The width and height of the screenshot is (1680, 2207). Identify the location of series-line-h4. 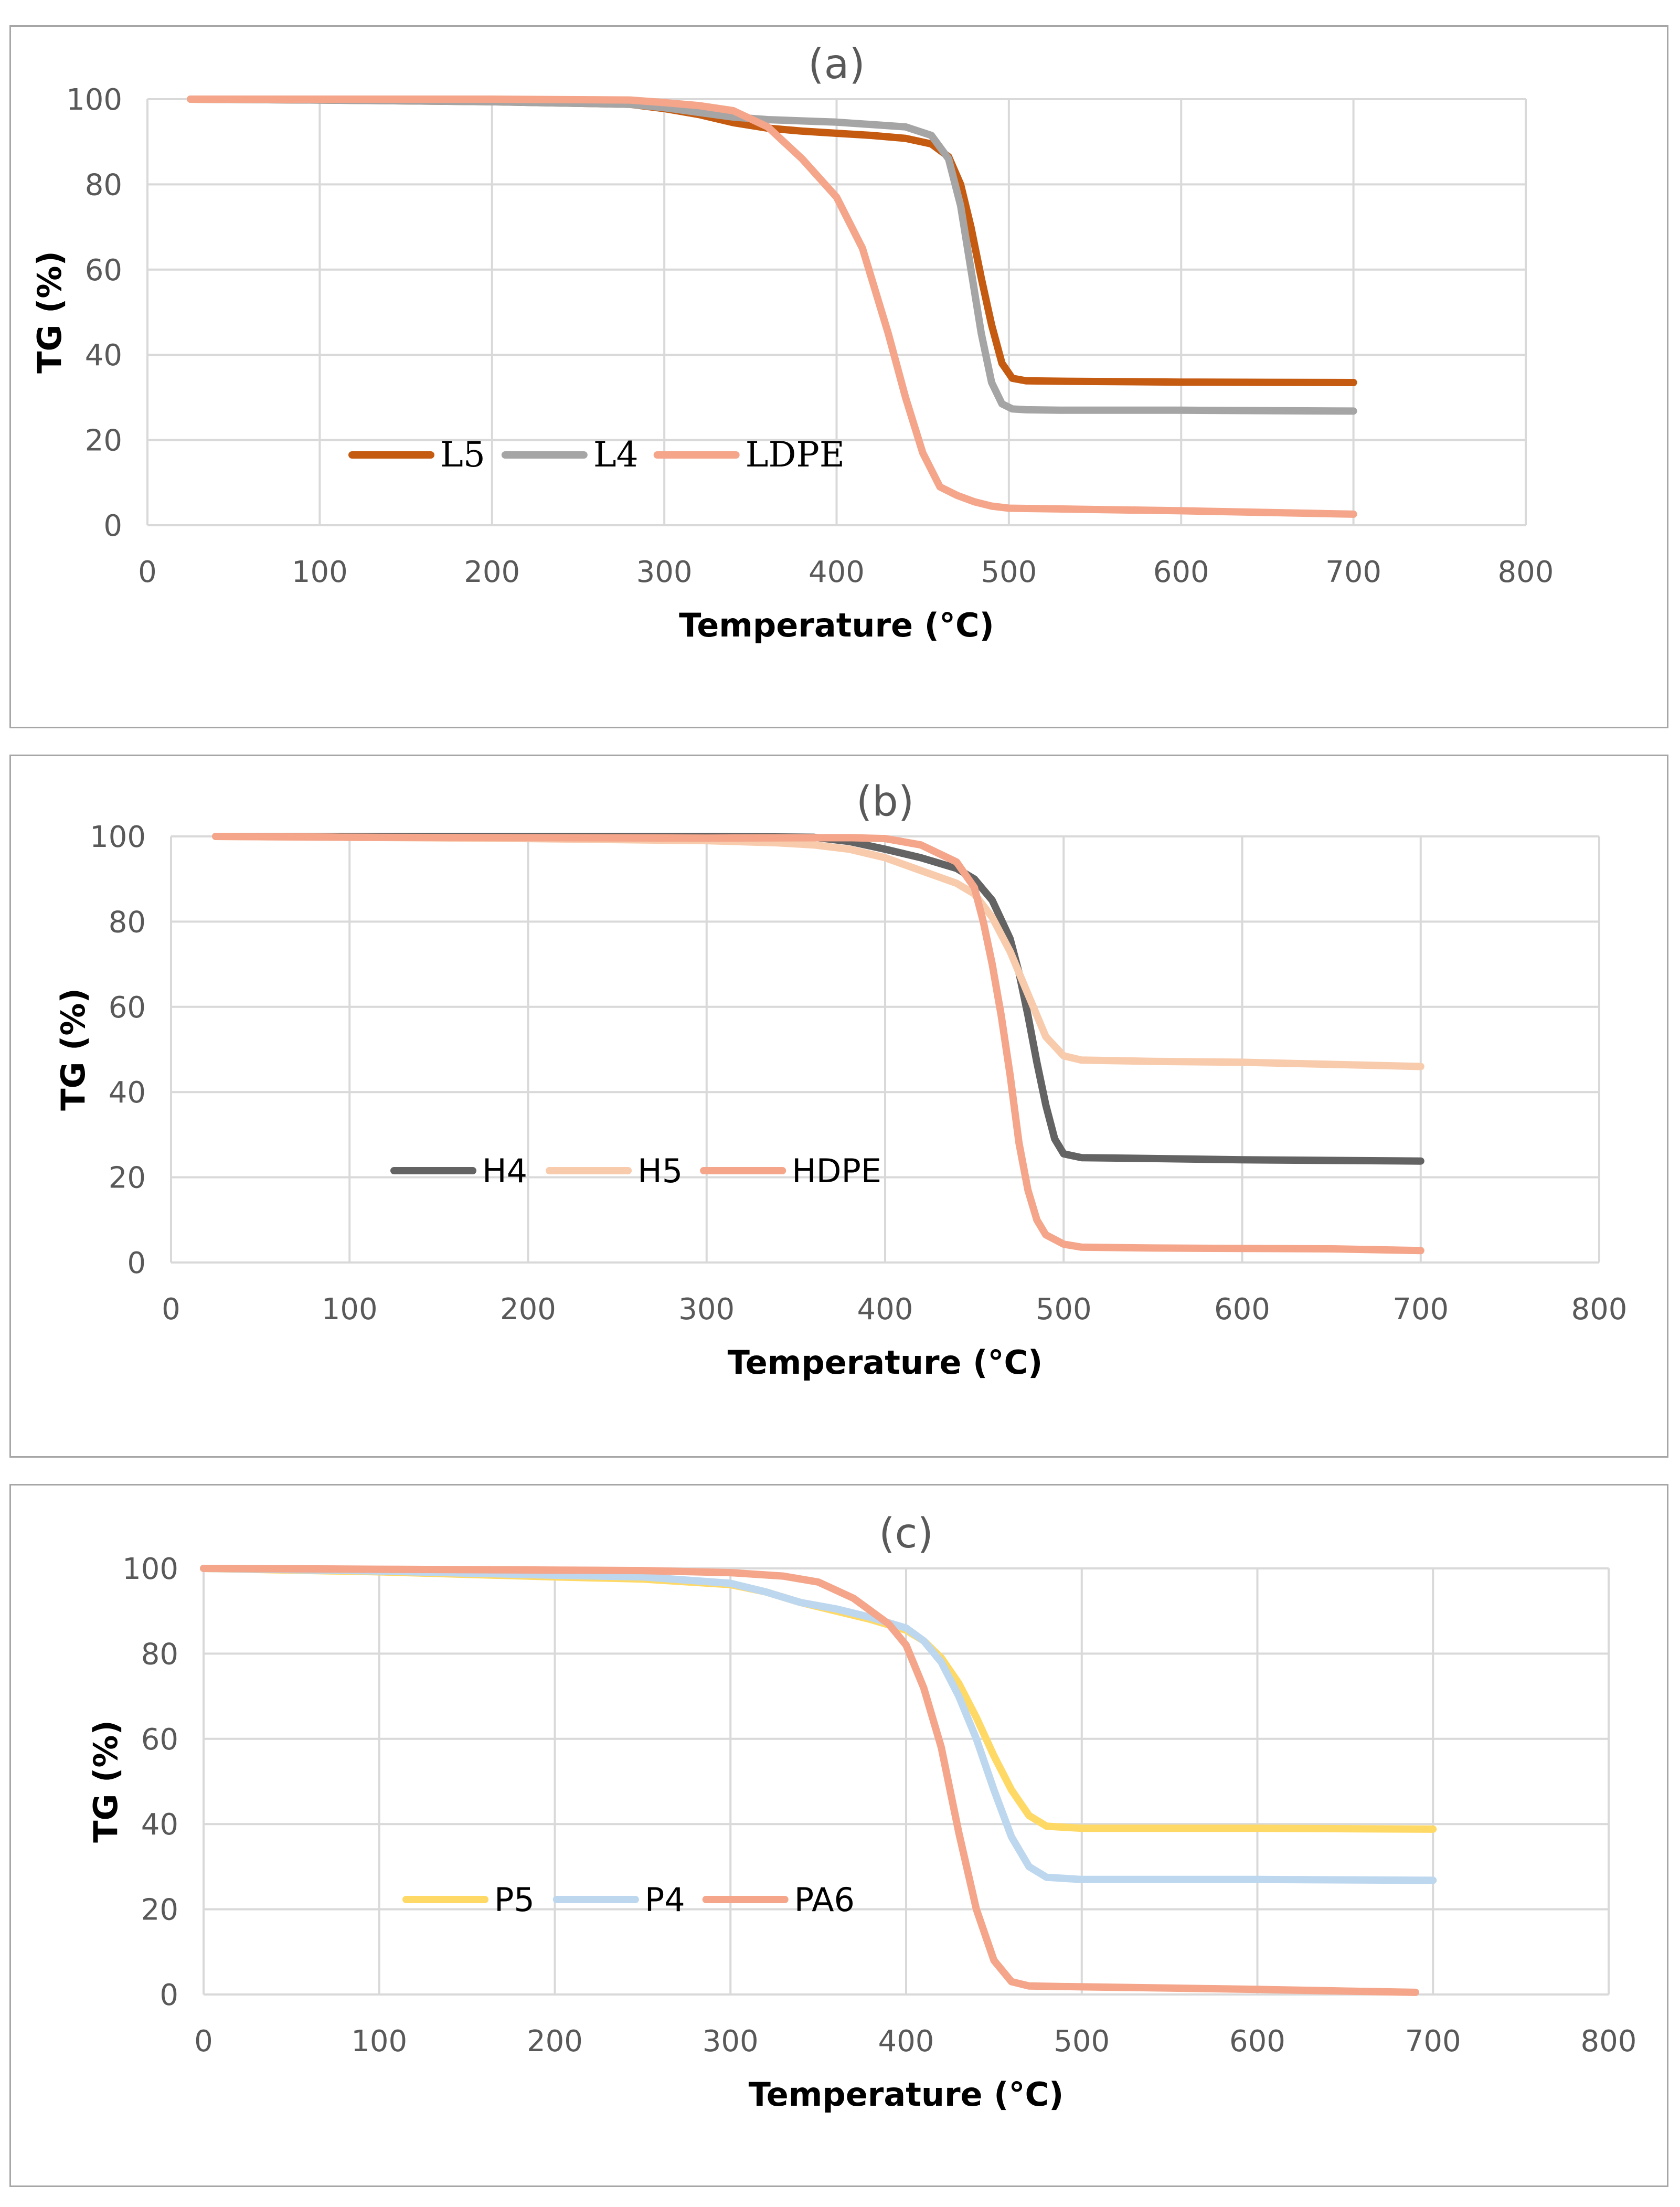
(818, 999).